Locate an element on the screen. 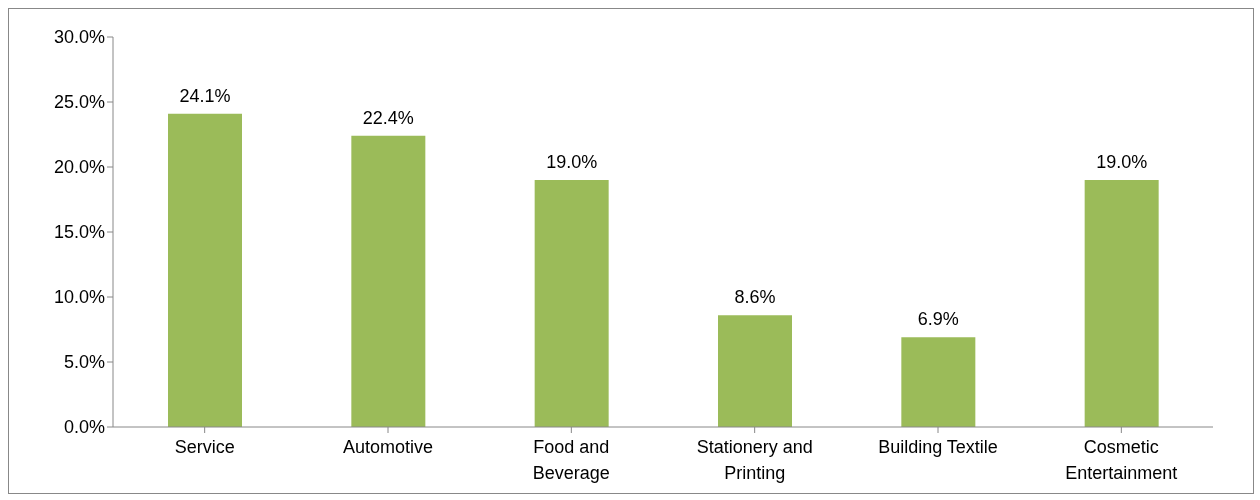  x-tick-label: Service is located at coordinates (204, 447).